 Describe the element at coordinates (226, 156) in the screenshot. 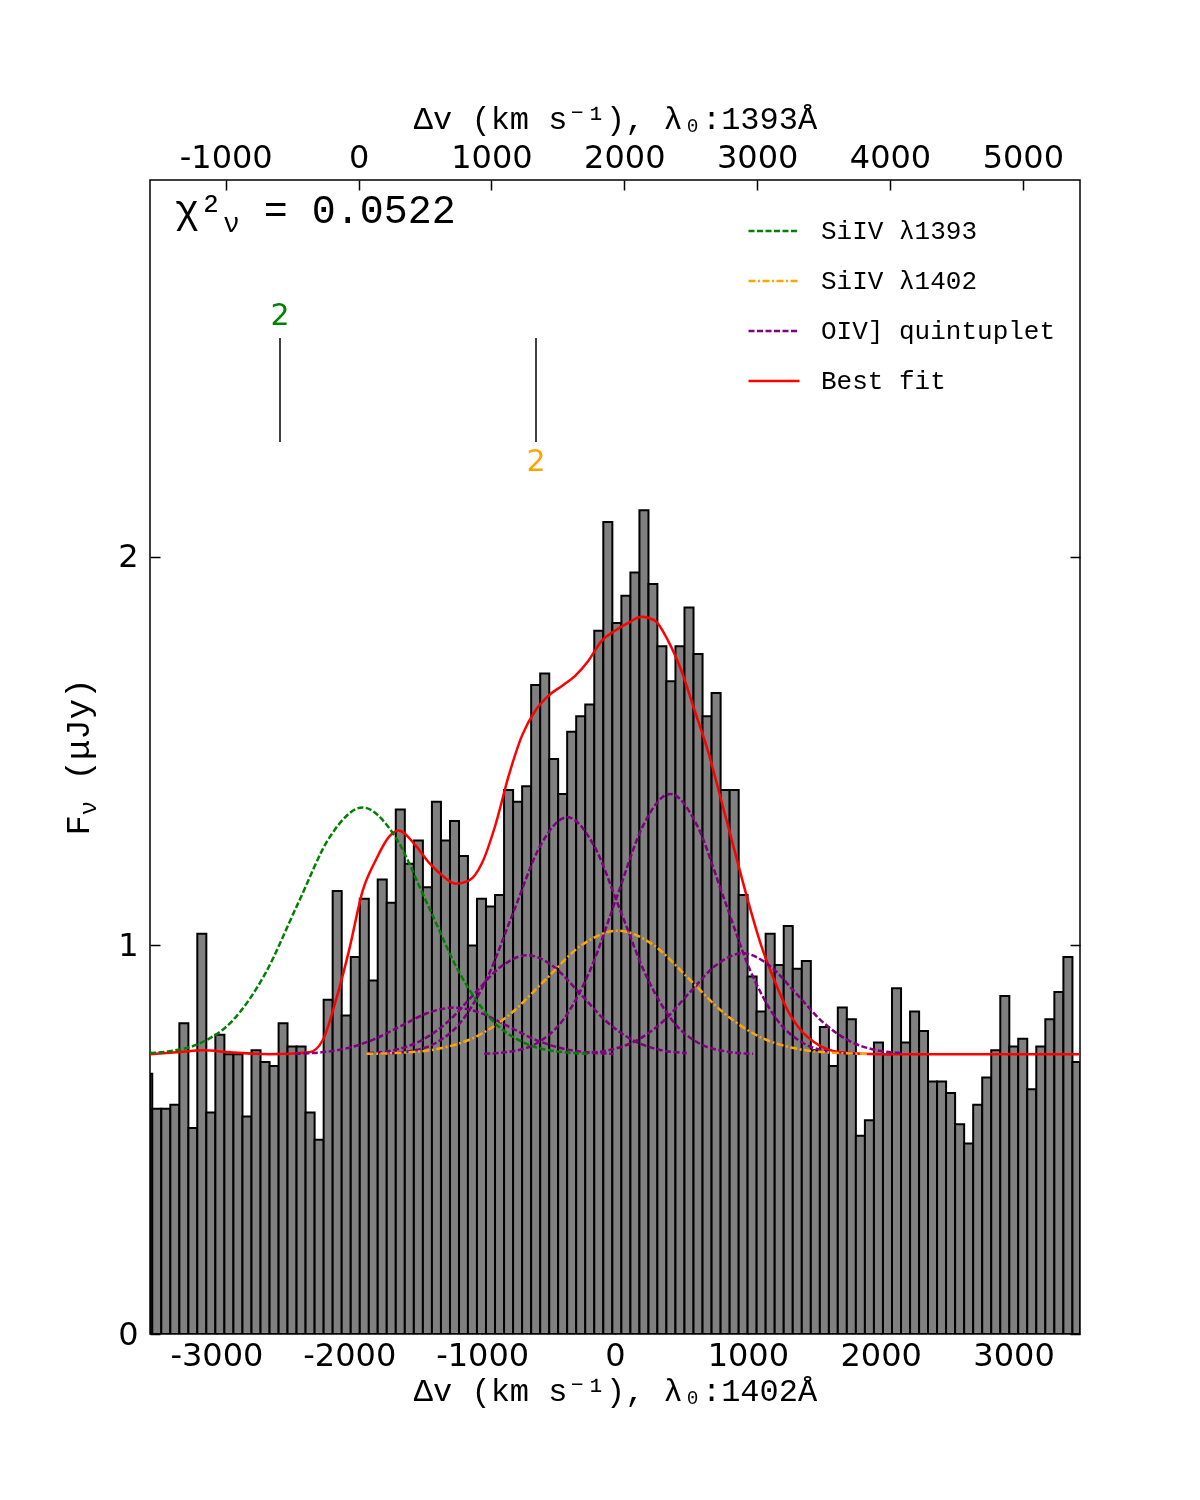

I see `x2-tick-label: -1000` at that location.